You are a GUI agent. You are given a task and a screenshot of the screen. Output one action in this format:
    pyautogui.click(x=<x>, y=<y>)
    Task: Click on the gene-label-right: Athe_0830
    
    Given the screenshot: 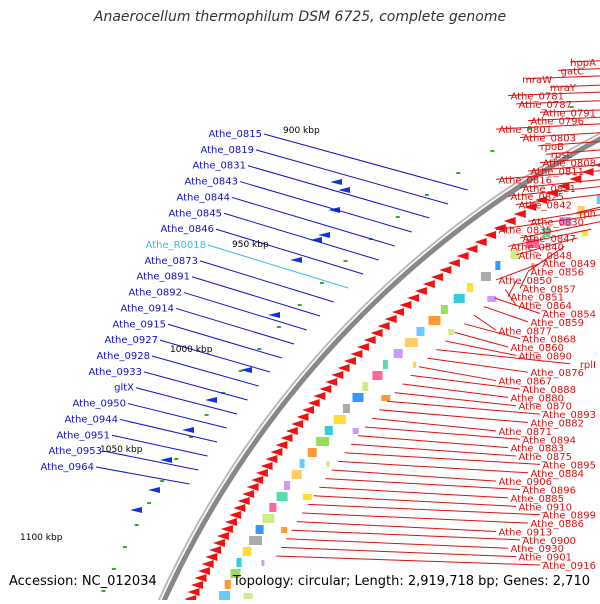 What is the action you would take?
    pyautogui.click(x=557, y=222)
    